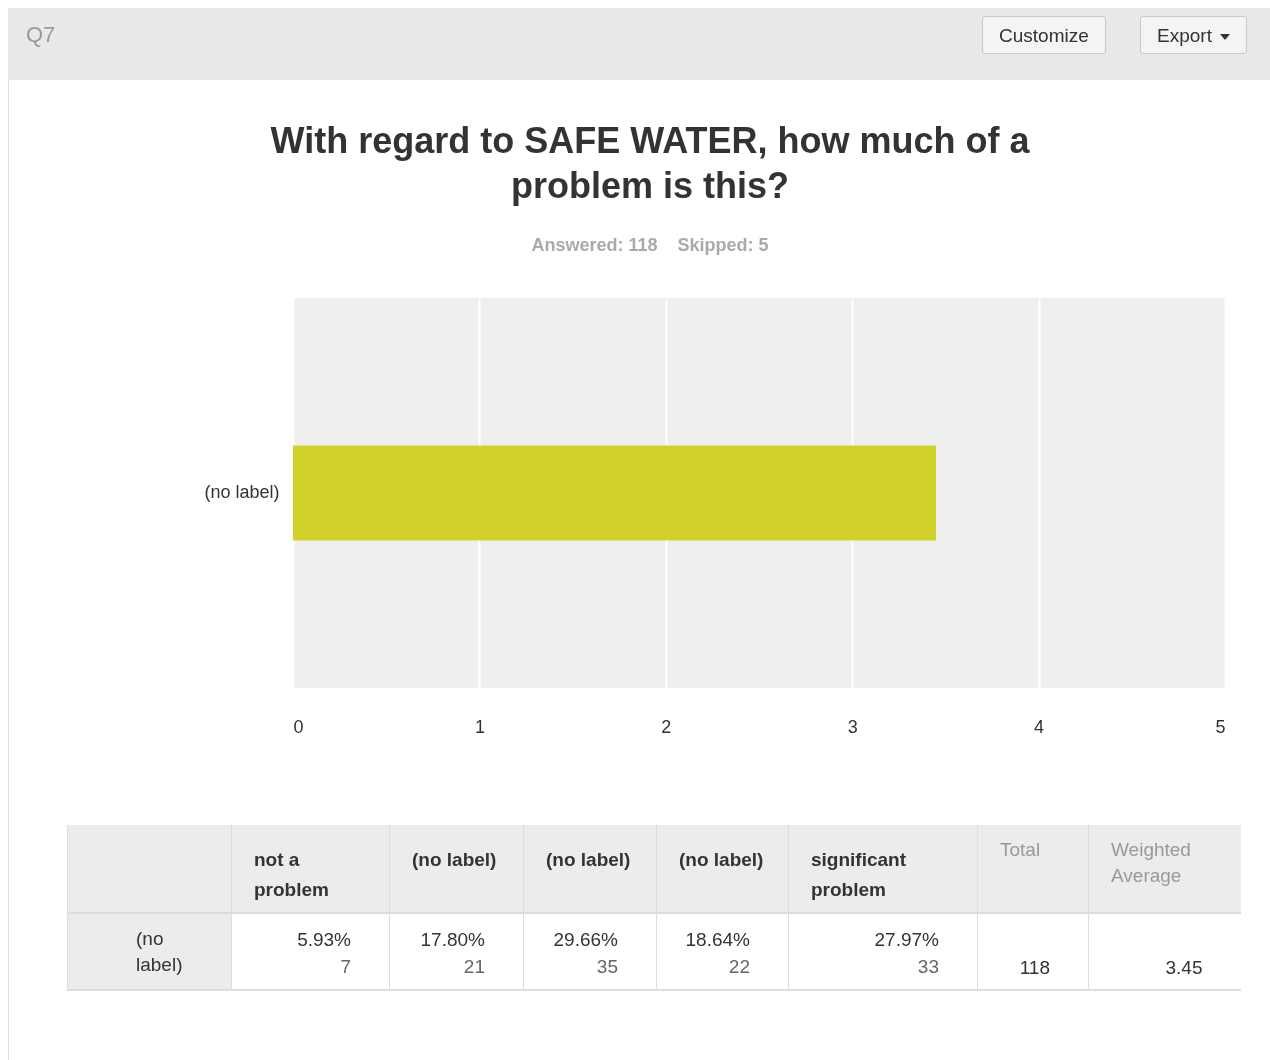 Image resolution: width=1270 pixels, height=1060 pixels. I want to click on text: 27.97%, so click(906, 939).